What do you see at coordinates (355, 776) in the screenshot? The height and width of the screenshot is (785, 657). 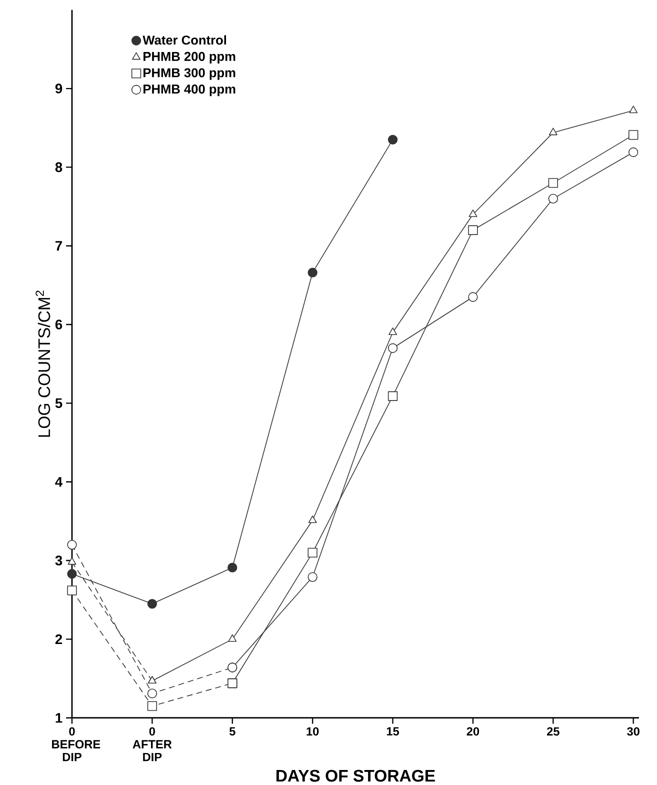 I see `x-axis-title: DAYS OF STORAGE` at bounding box center [355, 776].